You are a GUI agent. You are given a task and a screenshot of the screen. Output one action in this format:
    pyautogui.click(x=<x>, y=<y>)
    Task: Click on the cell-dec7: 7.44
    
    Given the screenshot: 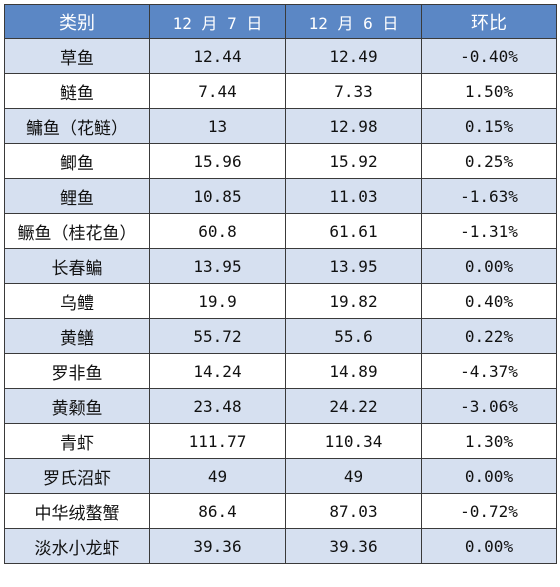 What is the action you would take?
    pyautogui.click(x=217, y=91)
    